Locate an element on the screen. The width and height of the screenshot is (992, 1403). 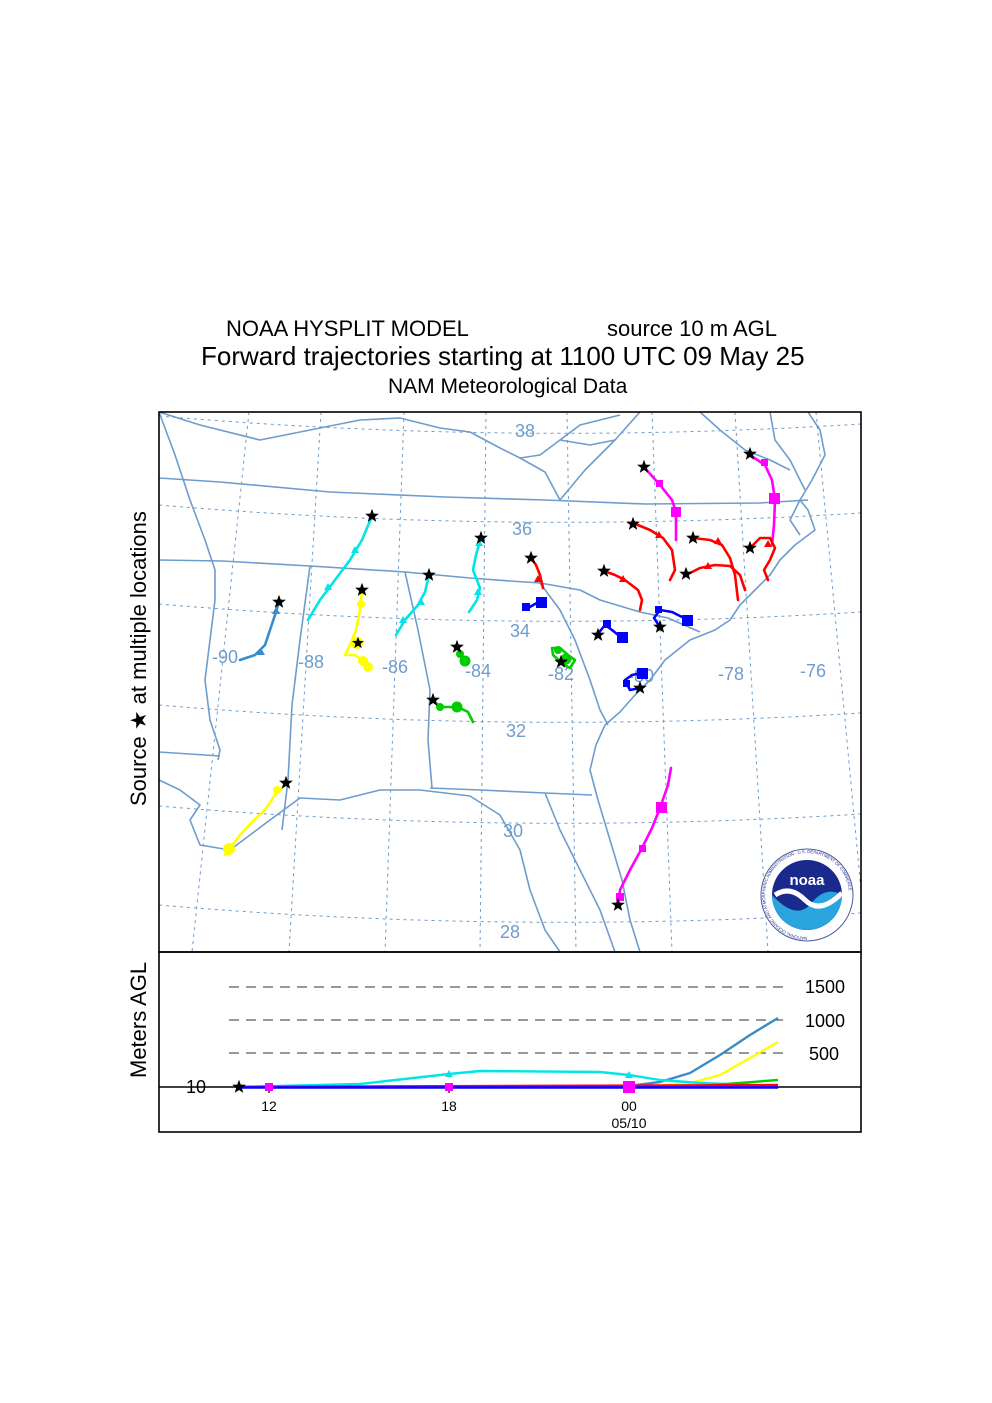
potomac is located at coordinates (745, 441).